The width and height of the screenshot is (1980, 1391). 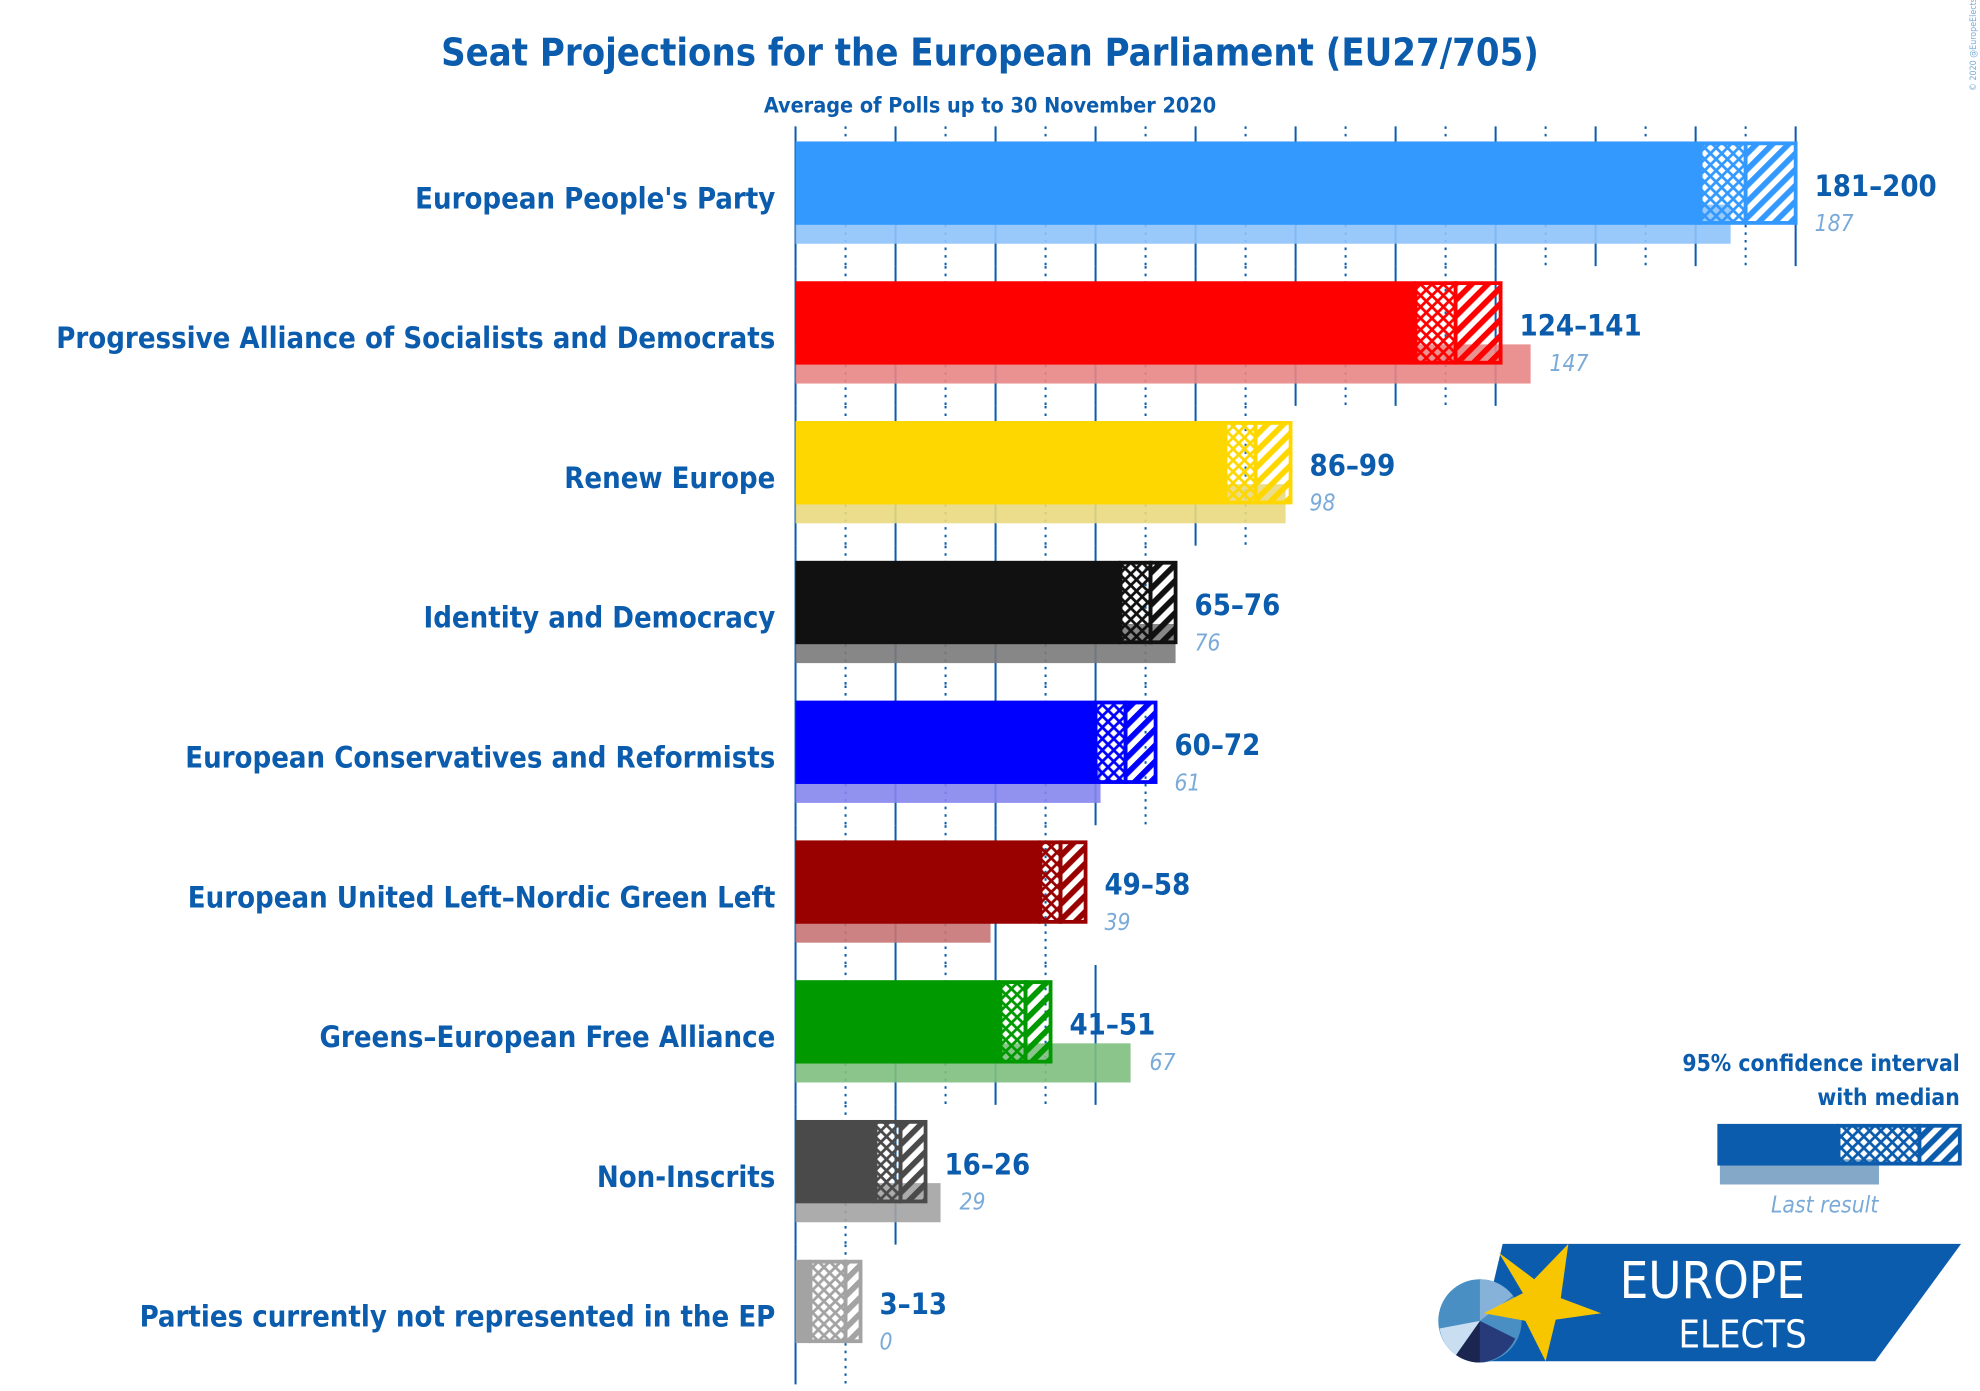 I want to click on range-label: 86–99, so click(x=1353, y=465).